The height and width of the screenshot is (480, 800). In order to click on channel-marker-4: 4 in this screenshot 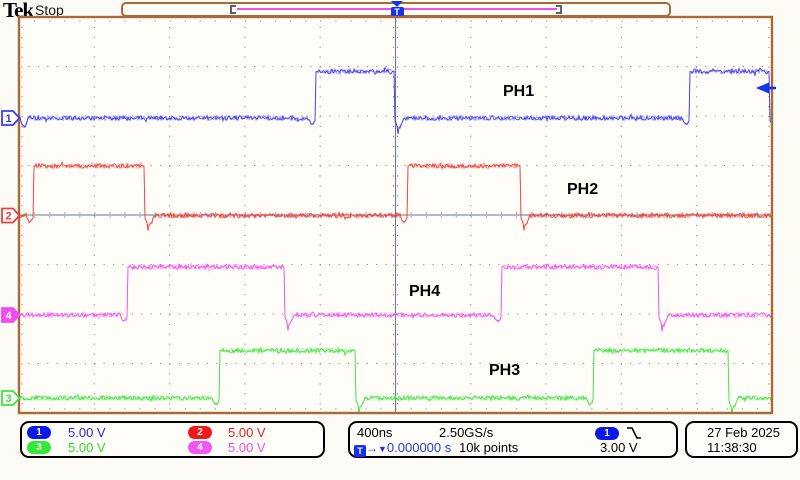, I will do `click(11, 315)`.